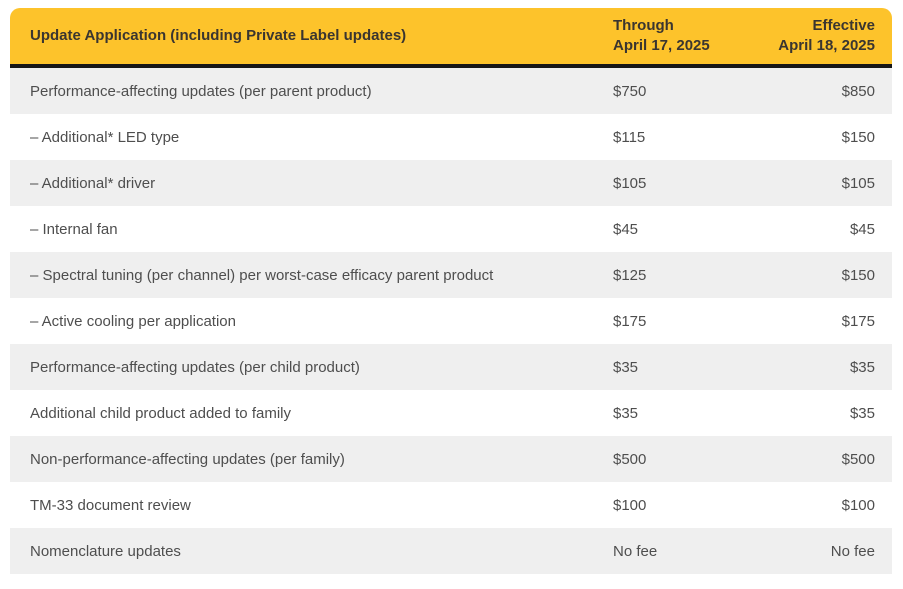 The image size is (903, 589). I want to click on row-fee-effective: $175, so click(858, 321).